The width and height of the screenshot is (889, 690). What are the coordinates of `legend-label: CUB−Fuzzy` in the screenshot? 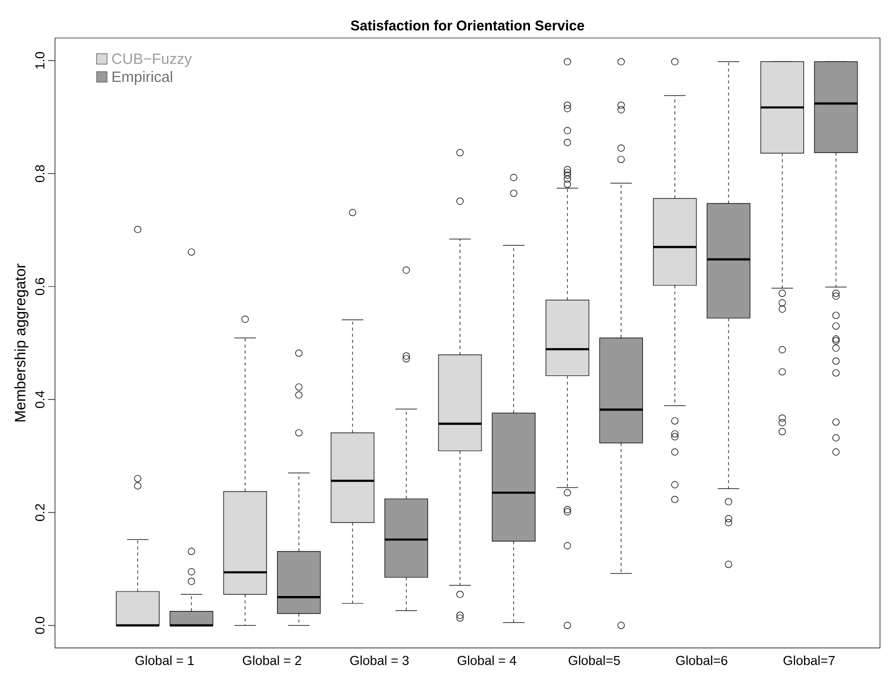 It's located at (152, 60).